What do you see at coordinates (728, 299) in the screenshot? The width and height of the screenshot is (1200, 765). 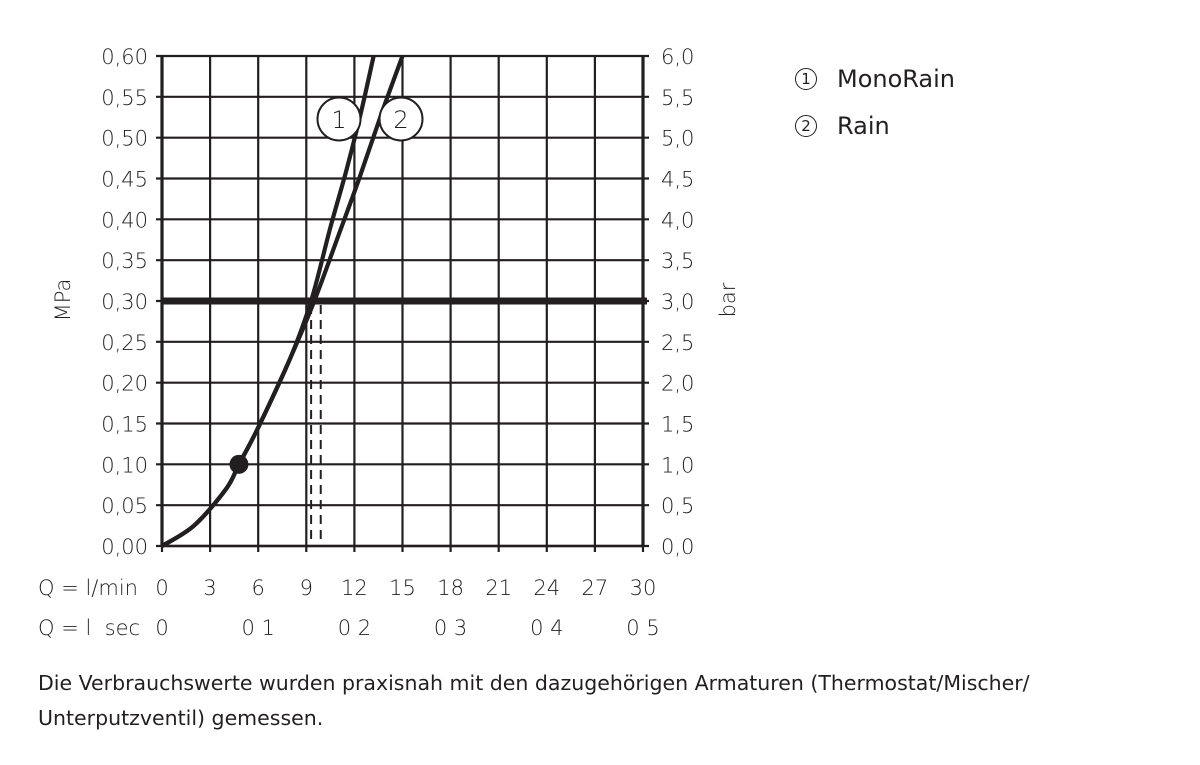 I see `y-axis-right-label: bar` at bounding box center [728, 299].